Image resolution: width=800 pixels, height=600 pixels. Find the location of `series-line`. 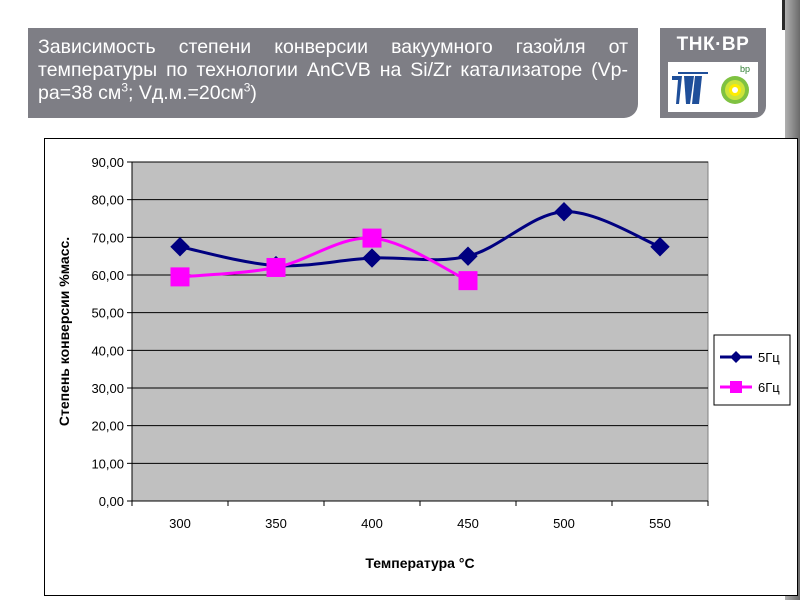

series-line is located at coordinates (324, 259).